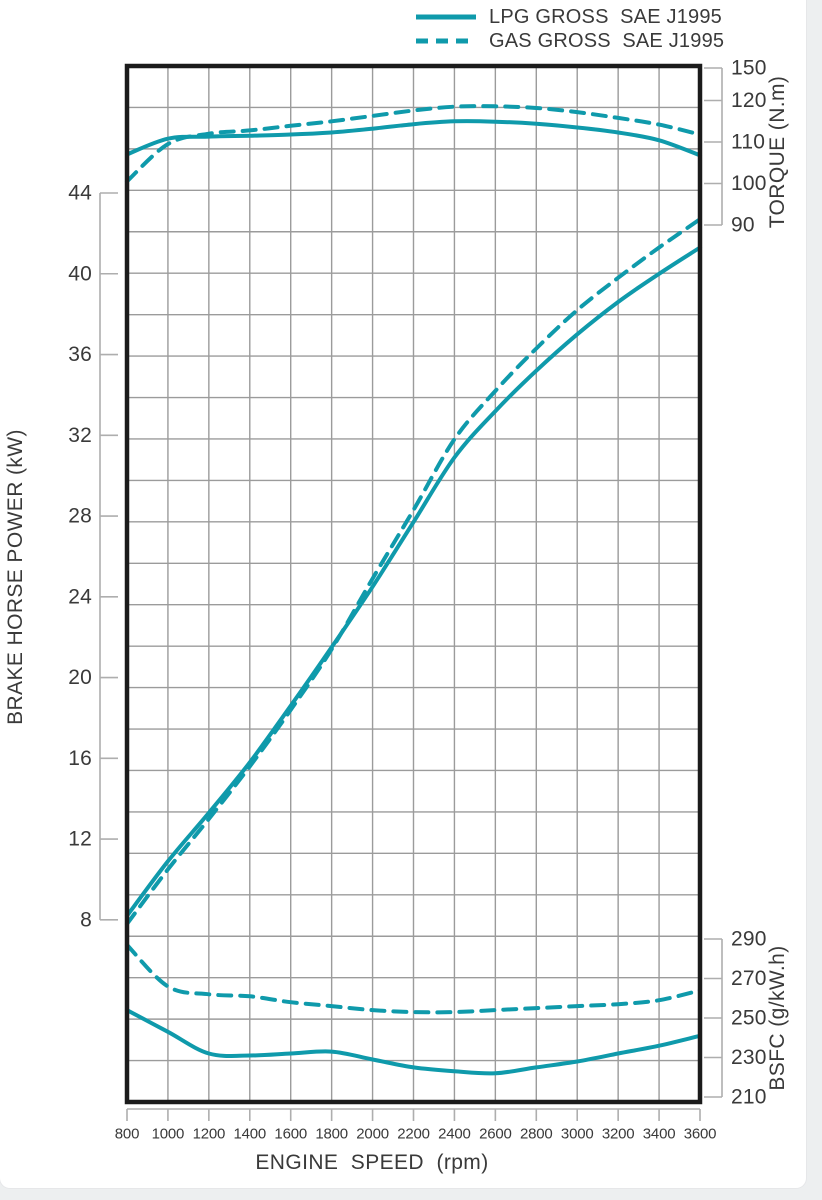  I want to click on y-axis-title-bsfc: BSFC (g/kW.h), so click(777, 1018).